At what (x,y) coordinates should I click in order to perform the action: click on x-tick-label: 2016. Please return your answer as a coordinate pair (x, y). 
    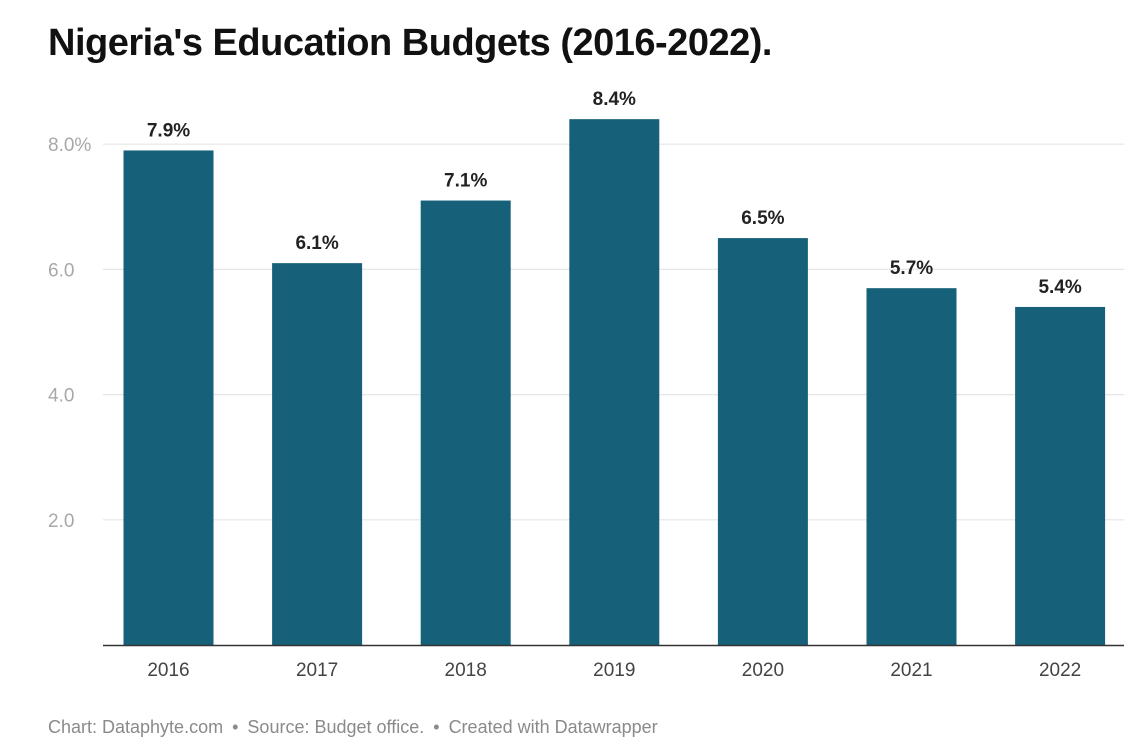
    Looking at the image, I should click on (168, 670).